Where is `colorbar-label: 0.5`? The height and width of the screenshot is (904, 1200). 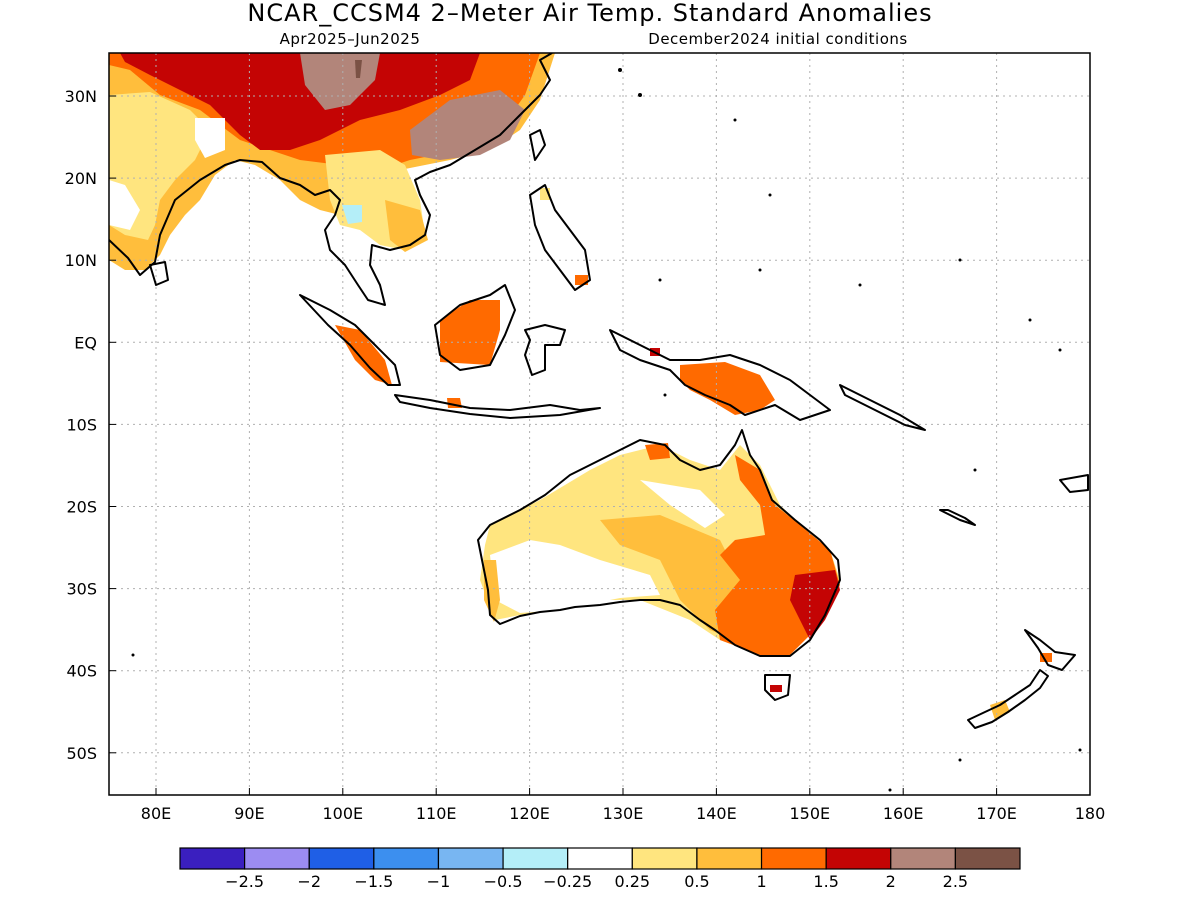 colorbar-label: 0.5 is located at coordinates (696, 881).